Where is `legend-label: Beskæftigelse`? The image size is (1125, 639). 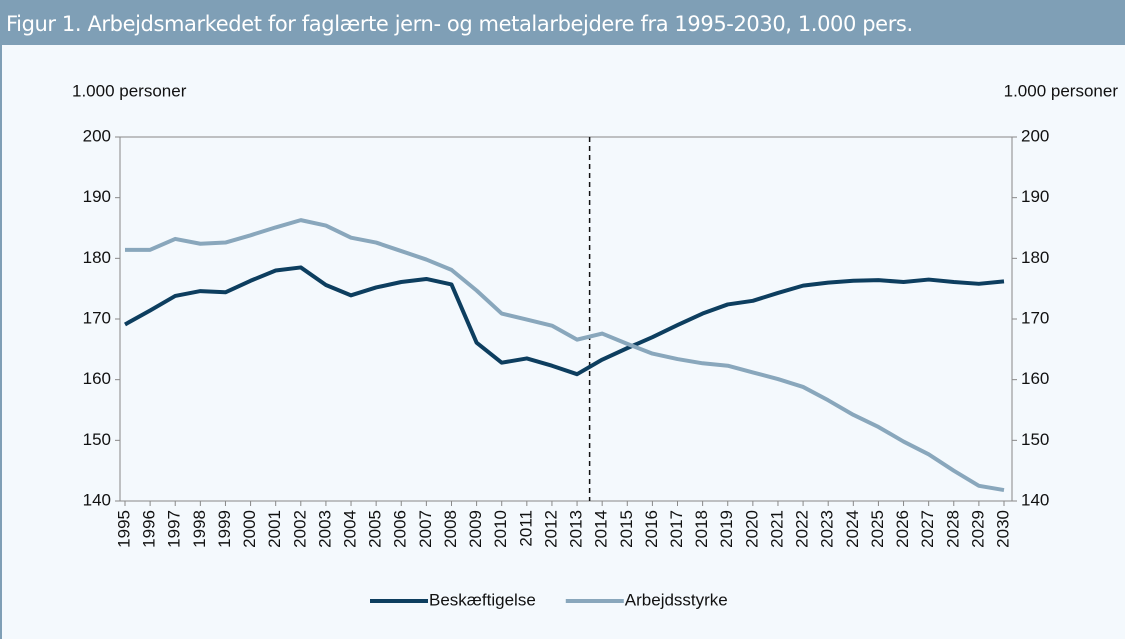
legend-label: Beskæftigelse is located at coordinates (482, 599).